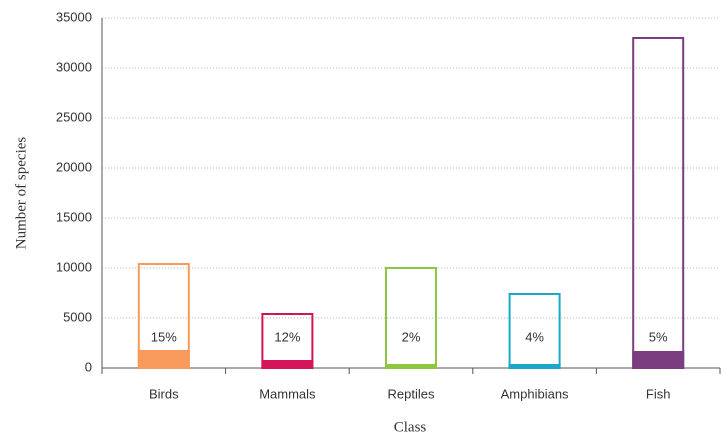 The image size is (726, 439). Describe the element at coordinates (74, 116) in the screenshot. I see `y-tick-label: 25000` at that location.